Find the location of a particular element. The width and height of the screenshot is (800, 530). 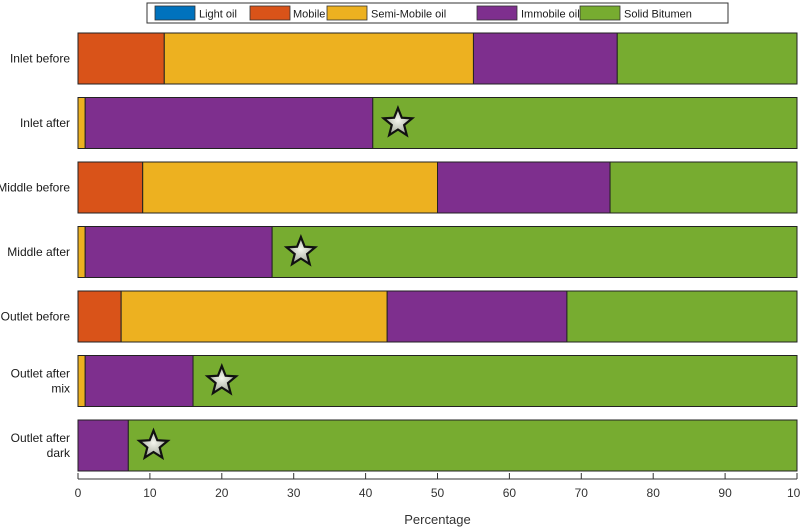

x-axis-title: Percentage is located at coordinates (437, 519).